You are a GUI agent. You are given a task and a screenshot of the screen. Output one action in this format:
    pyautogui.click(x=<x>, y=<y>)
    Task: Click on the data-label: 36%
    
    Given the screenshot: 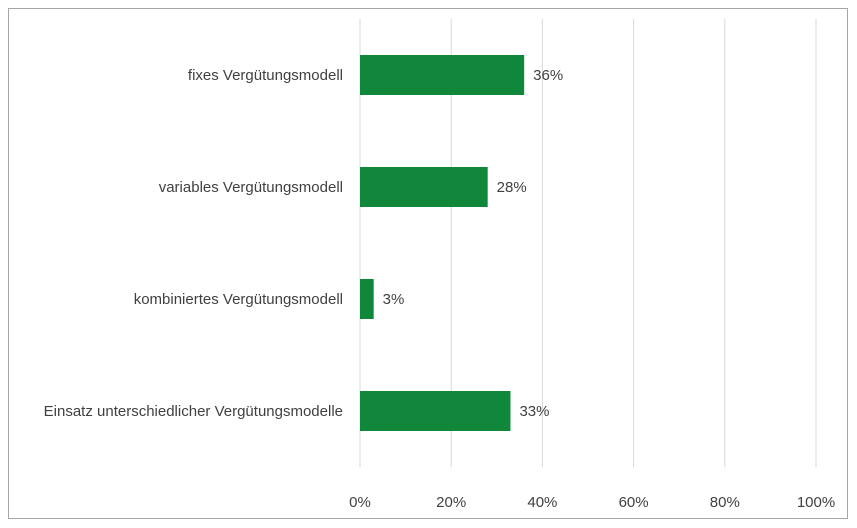 What is the action you would take?
    pyautogui.click(x=548, y=75)
    